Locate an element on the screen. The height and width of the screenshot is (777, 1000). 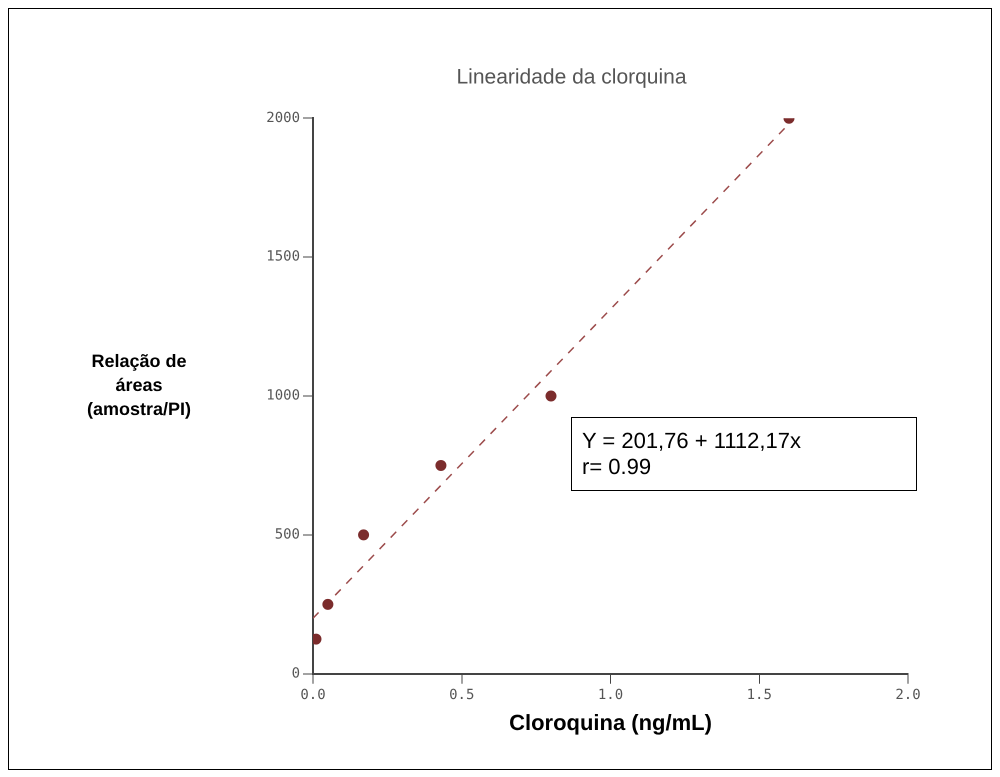
x-axis-title: Cloroquina (ng/mL) is located at coordinates (610, 722).